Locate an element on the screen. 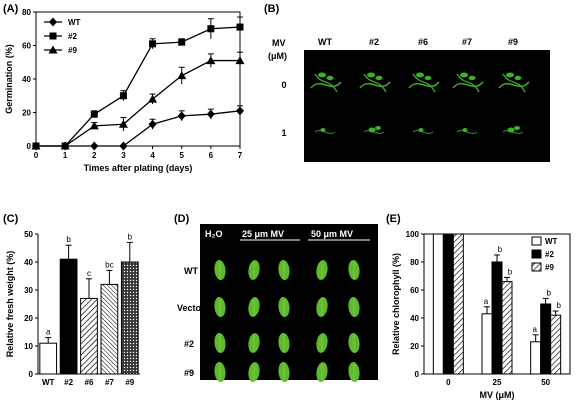  header-50-mv: 50 μm MV is located at coordinates (332, 234).